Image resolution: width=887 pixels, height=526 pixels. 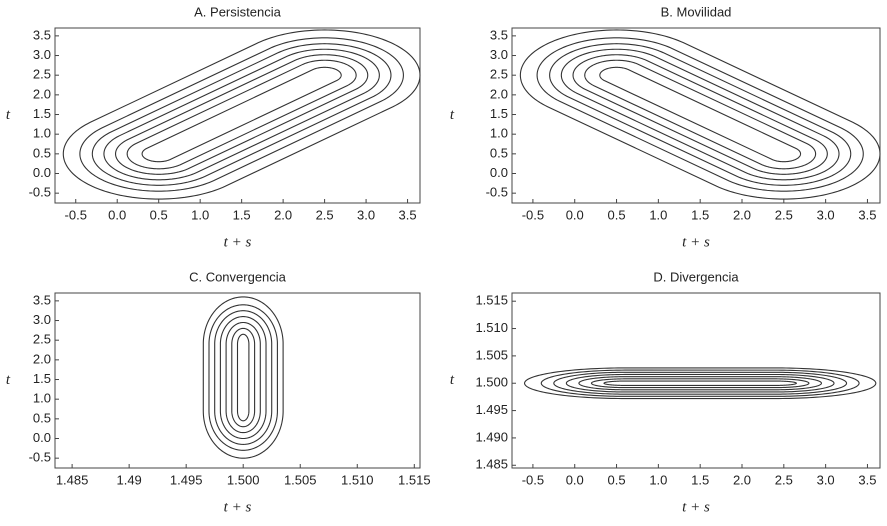 I want to click on x-tick-label: 1.510, so click(x=357, y=479).